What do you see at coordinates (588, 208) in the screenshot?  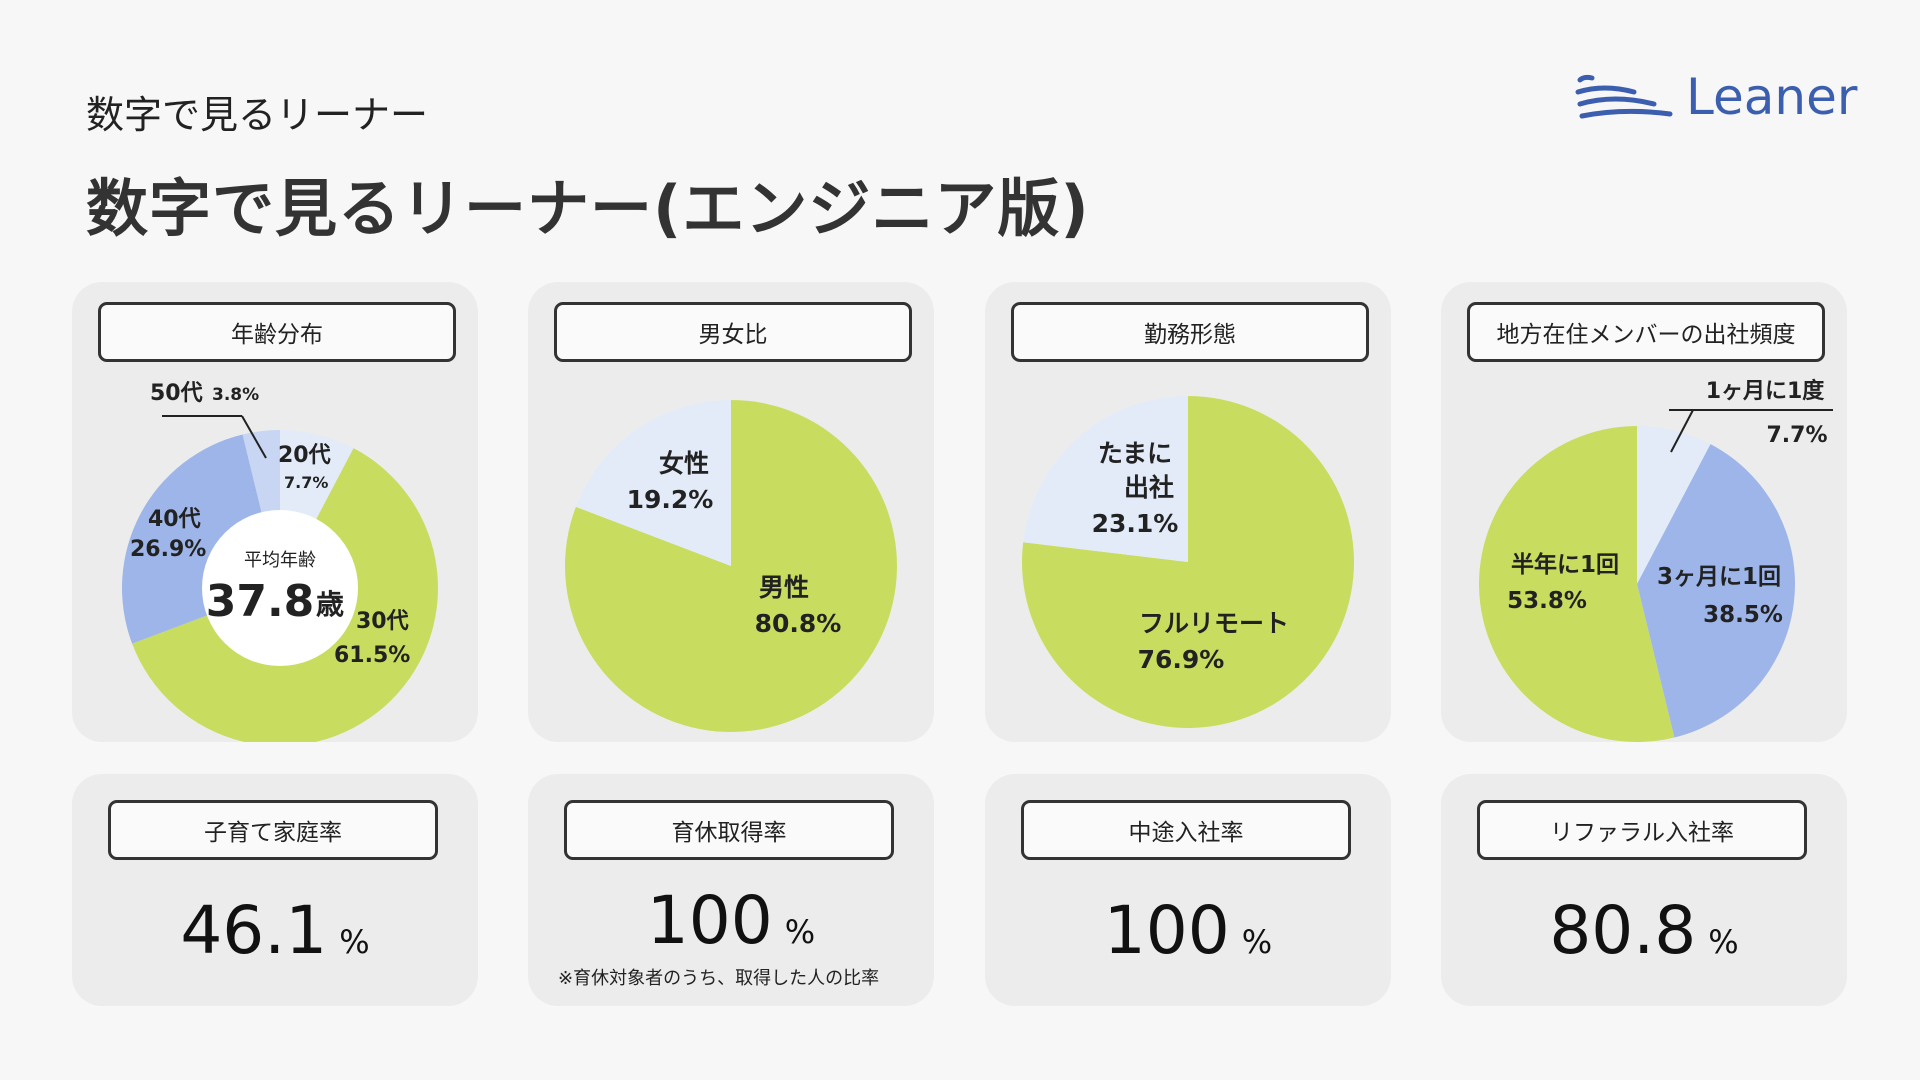 I see `page-title: 数字で見るリーナー(エンジニア版)` at bounding box center [588, 208].